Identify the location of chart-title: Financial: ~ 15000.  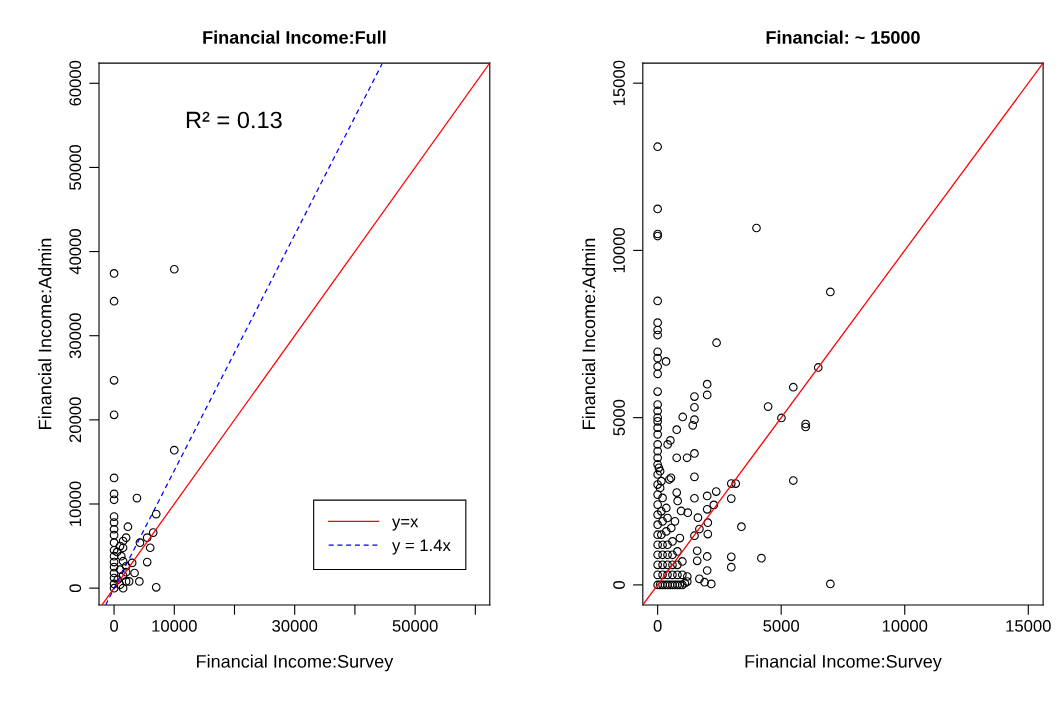
(843, 37).